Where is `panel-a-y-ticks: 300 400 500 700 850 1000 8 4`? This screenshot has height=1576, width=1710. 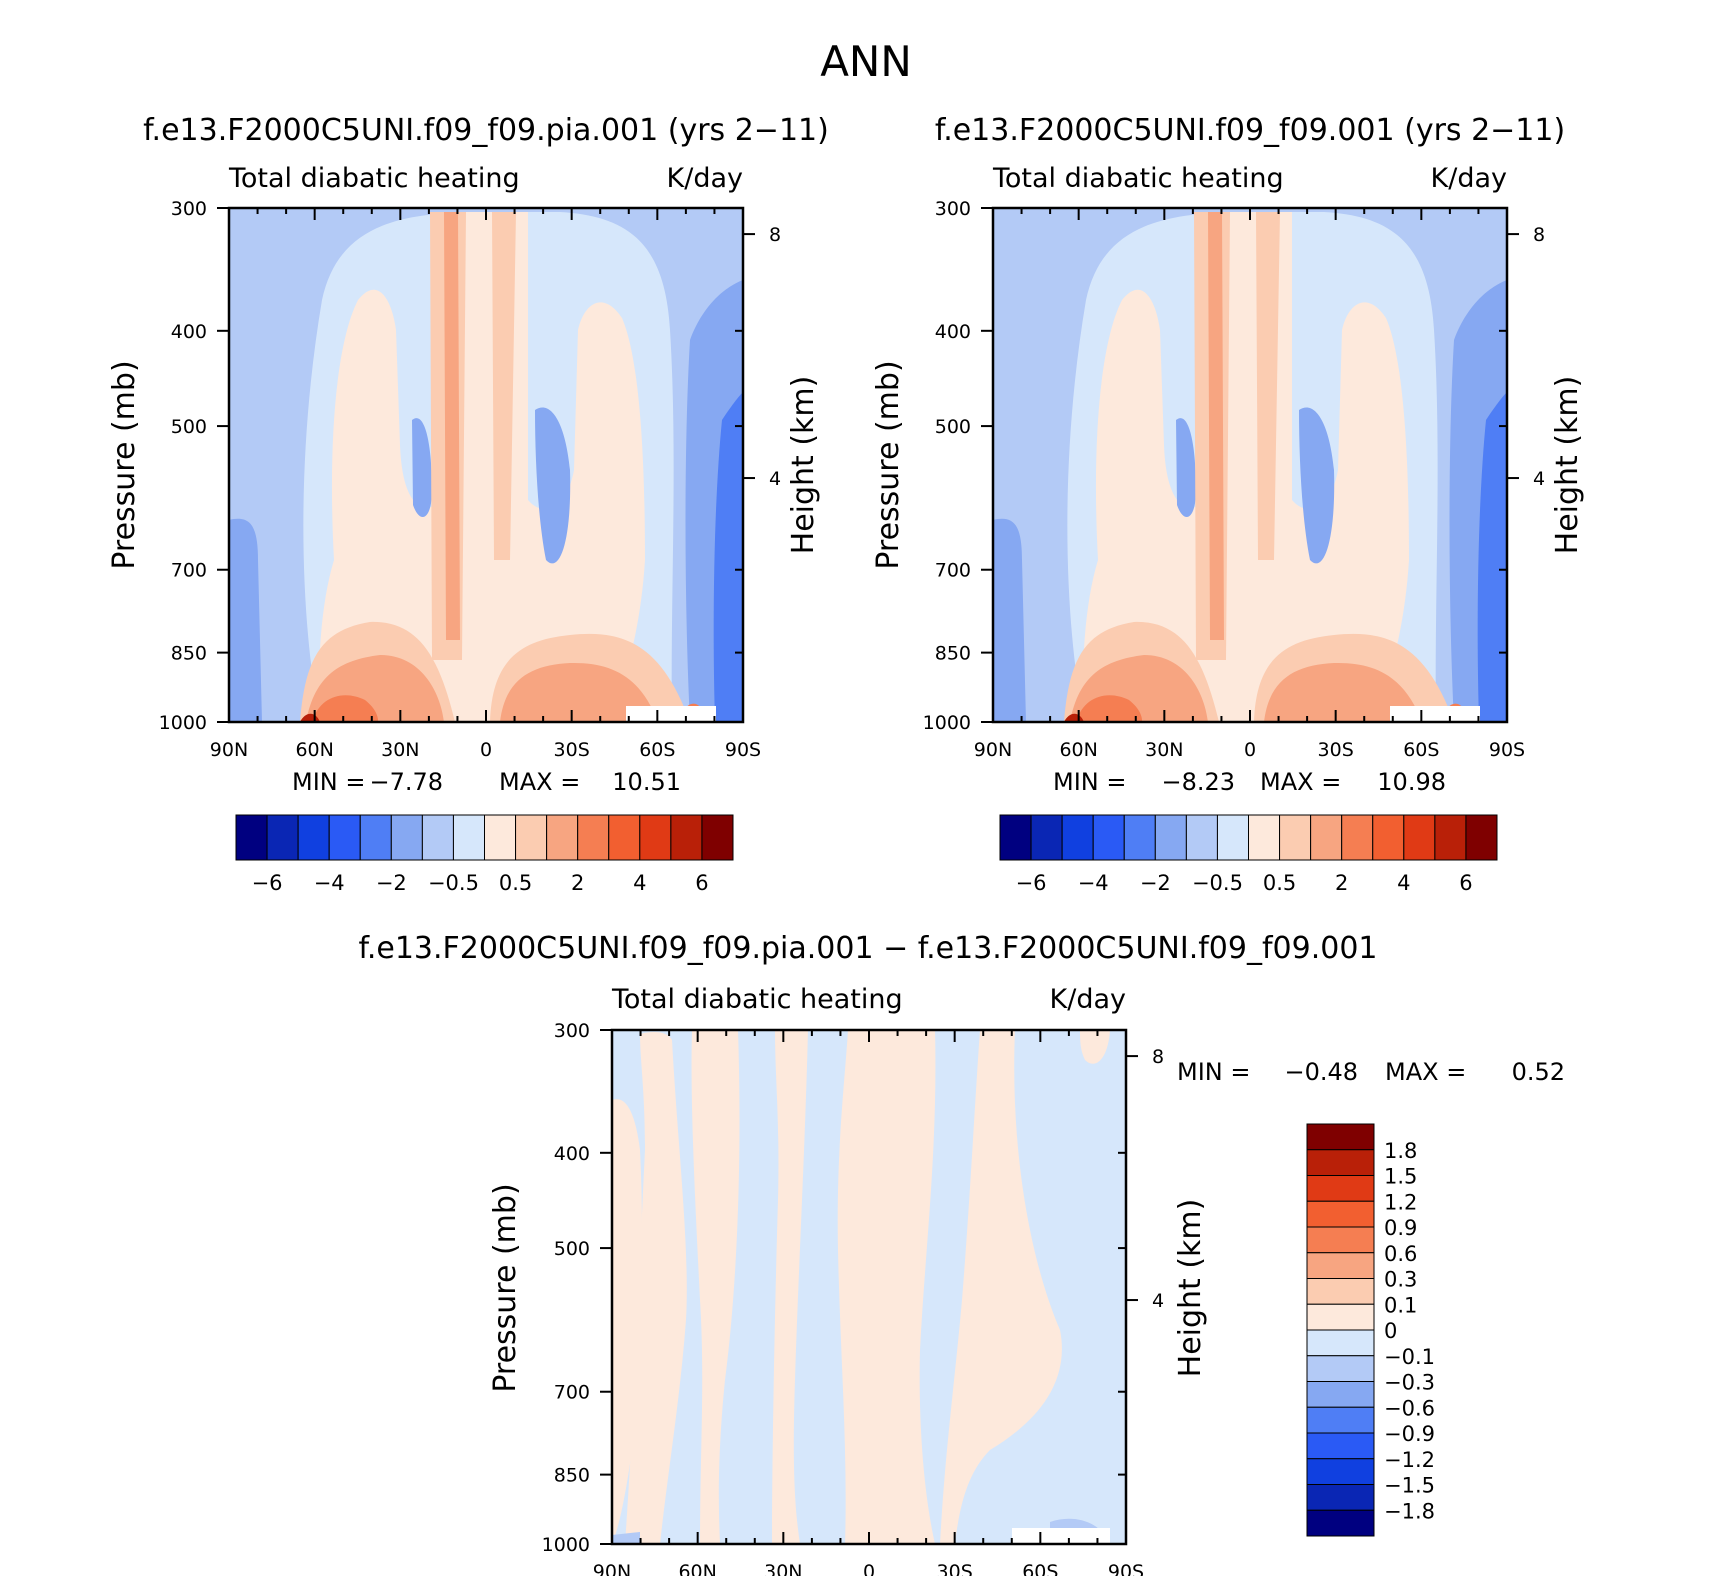
panel-a-y-ticks: 300 400 500 700 850 1000 8 4 is located at coordinates (470, 466).